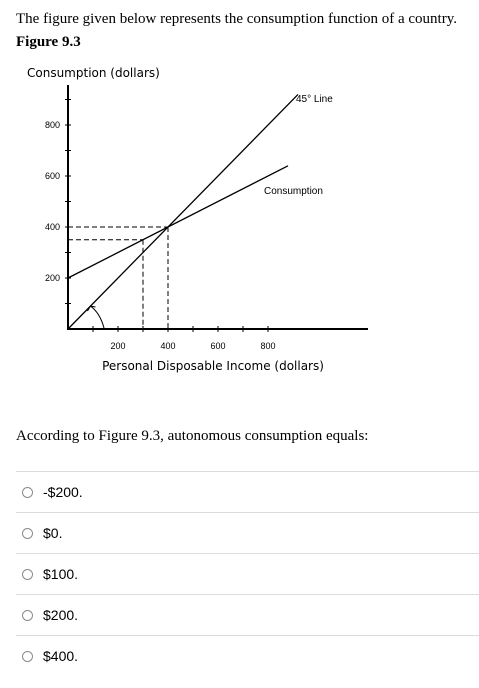 The width and height of the screenshot is (479, 688). I want to click on figure-label: Figure 9.3, so click(48, 42).